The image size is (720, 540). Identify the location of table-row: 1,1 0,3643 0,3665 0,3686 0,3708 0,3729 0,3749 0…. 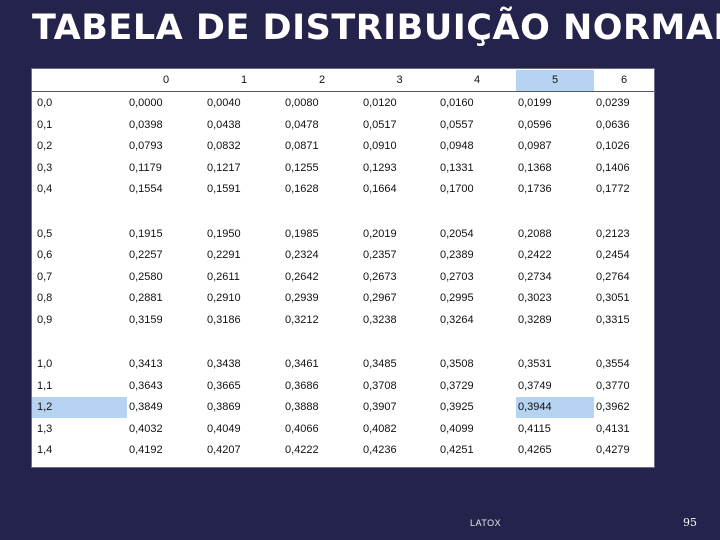
(343, 386).